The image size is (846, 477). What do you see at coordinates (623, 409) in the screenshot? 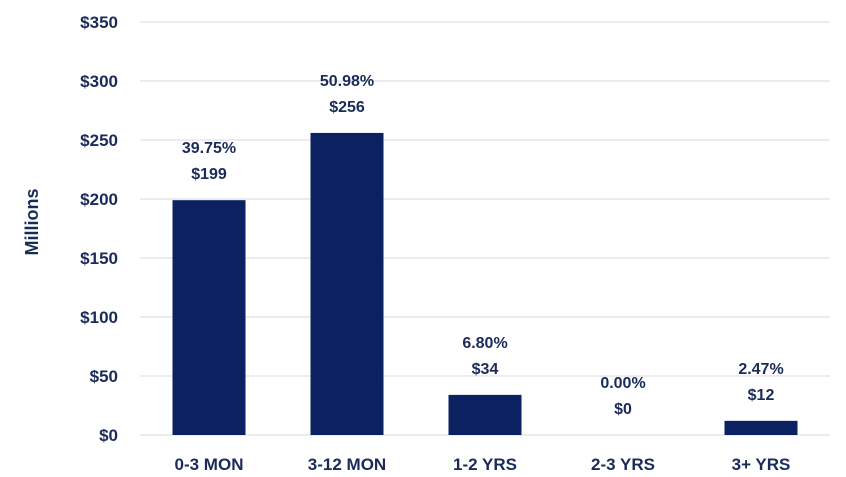
I see `data-label-value: $0` at bounding box center [623, 409].